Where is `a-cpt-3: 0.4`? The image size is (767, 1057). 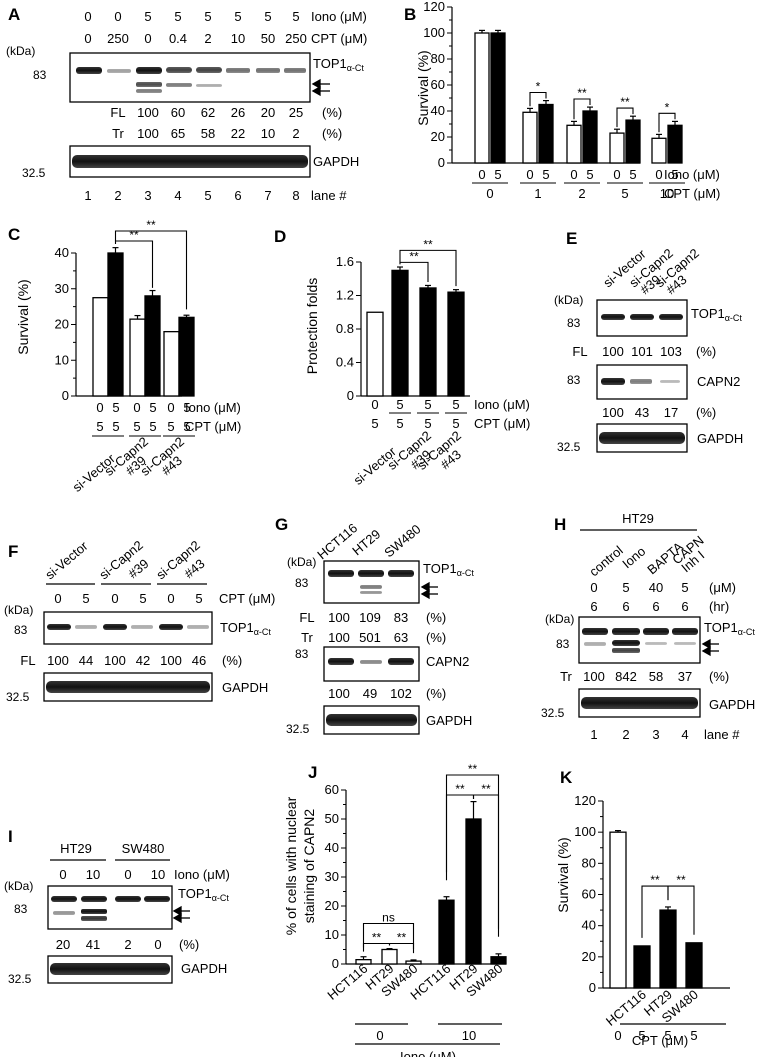
a-cpt-3: 0.4 is located at coordinates (178, 38).